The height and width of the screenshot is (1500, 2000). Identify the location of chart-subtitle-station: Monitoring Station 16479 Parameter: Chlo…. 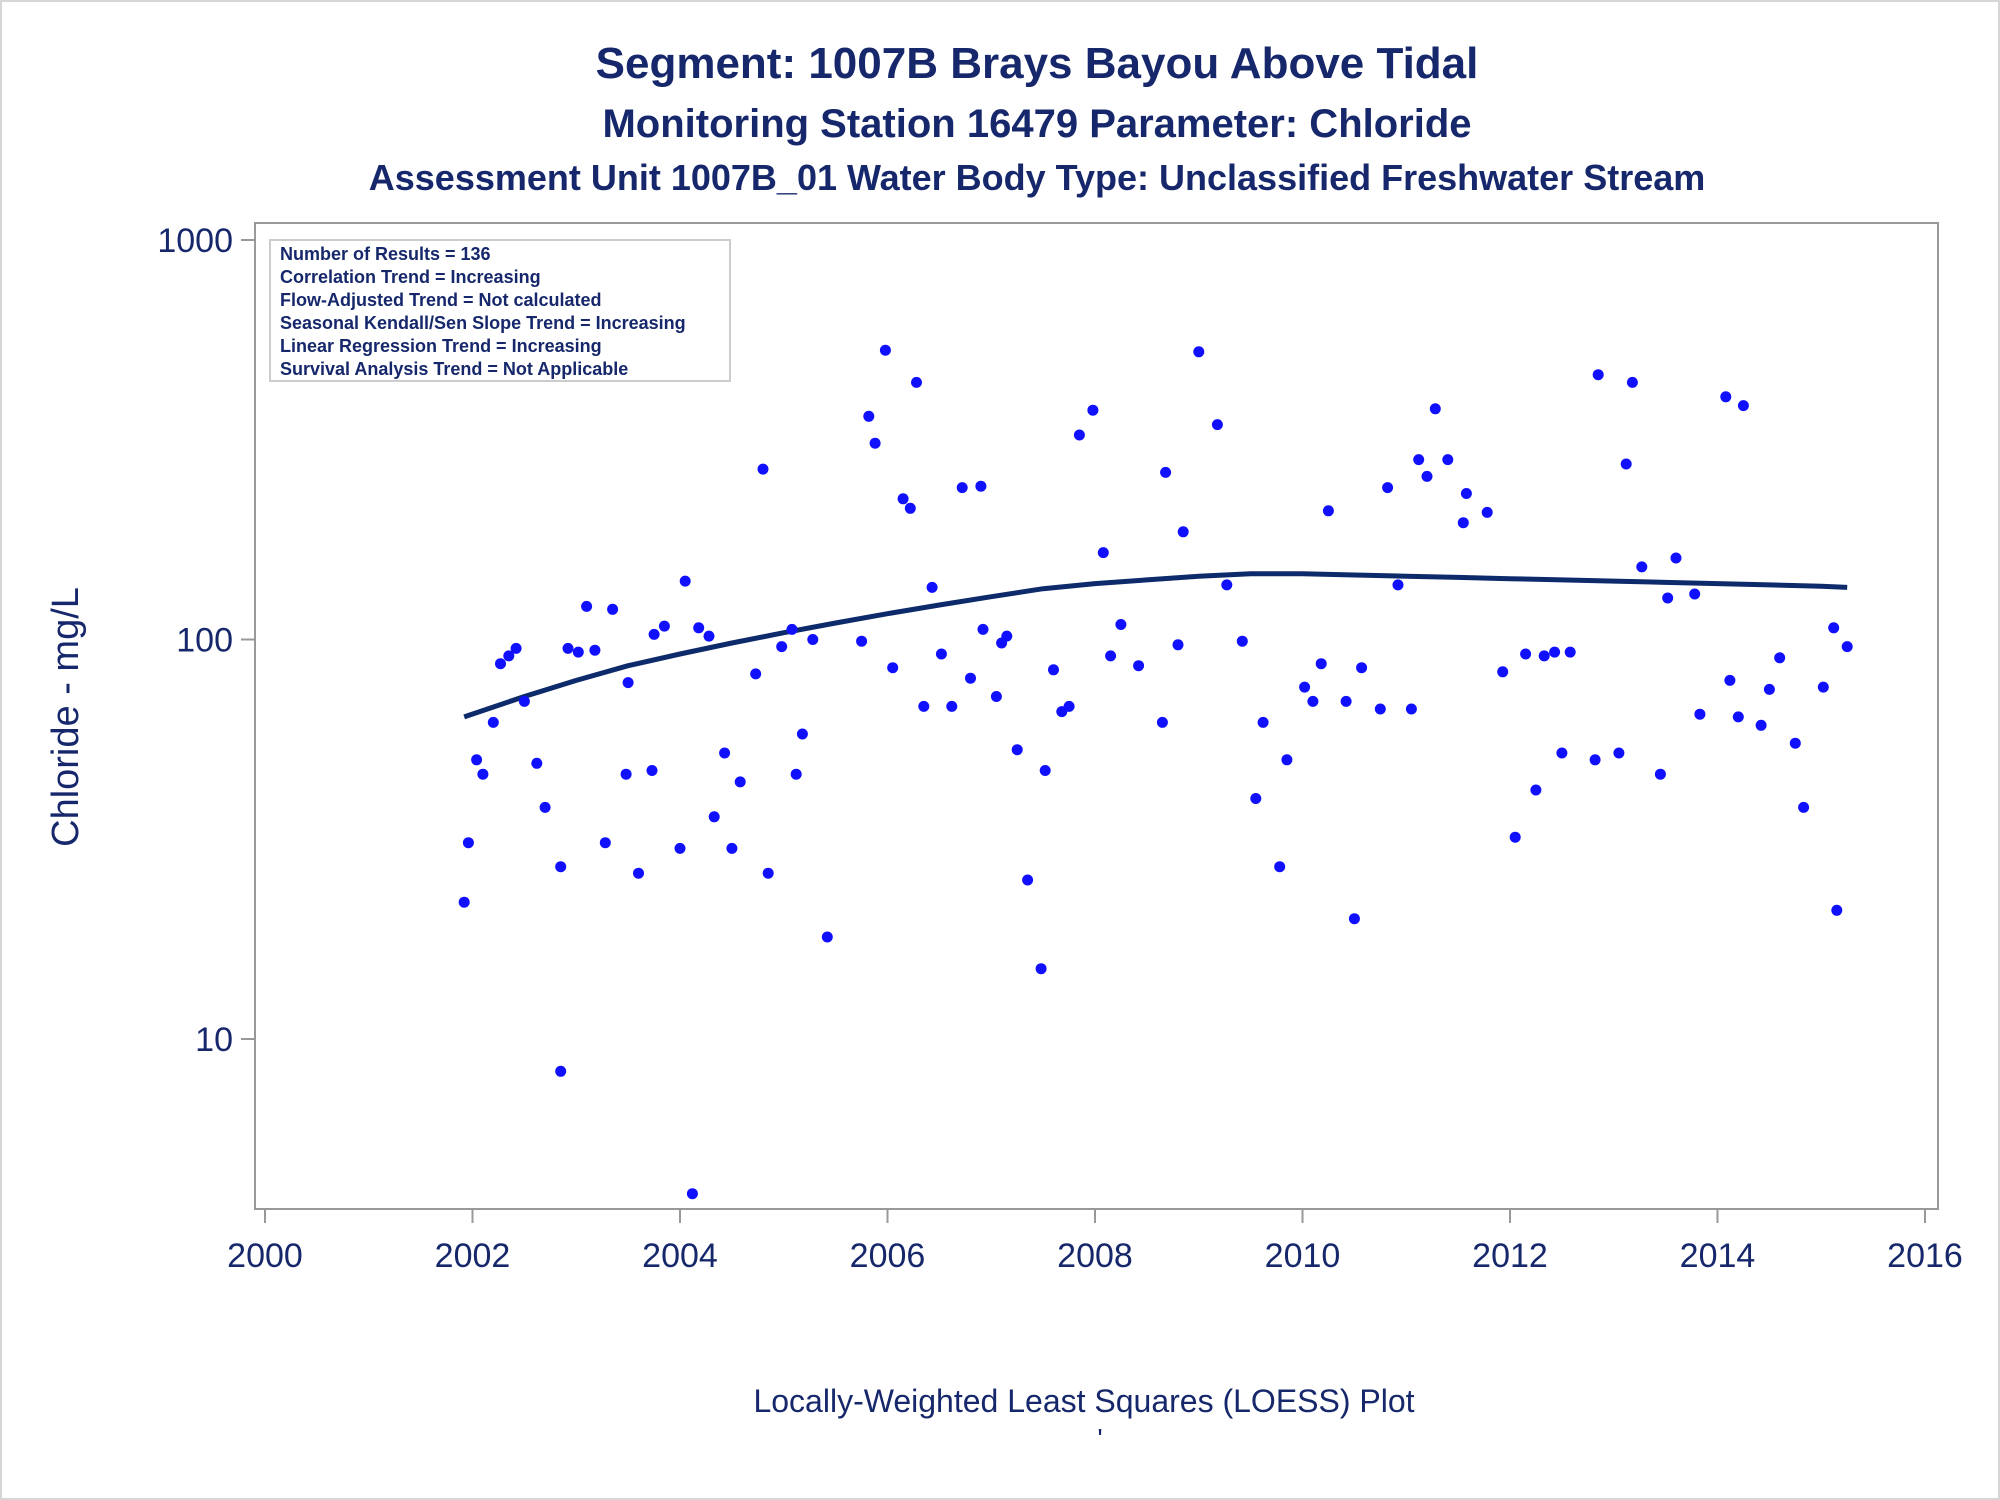
(1036, 124).